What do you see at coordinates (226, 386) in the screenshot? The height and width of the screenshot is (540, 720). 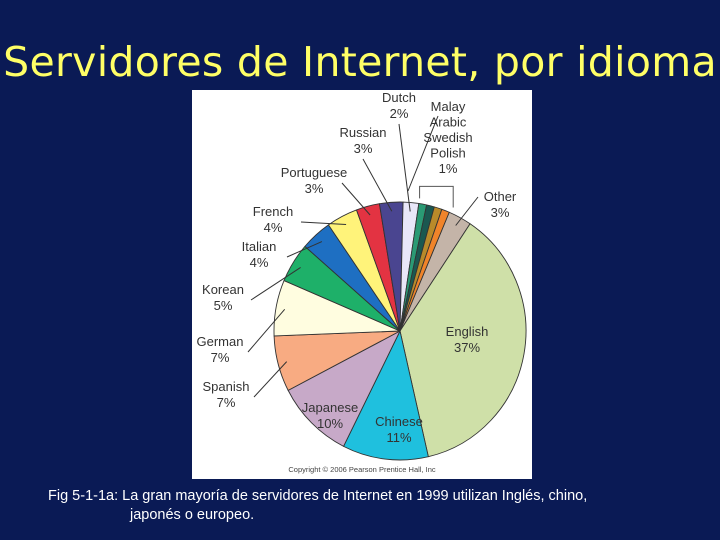 I see `label-name-spanish: Spanish` at bounding box center [226, 386].